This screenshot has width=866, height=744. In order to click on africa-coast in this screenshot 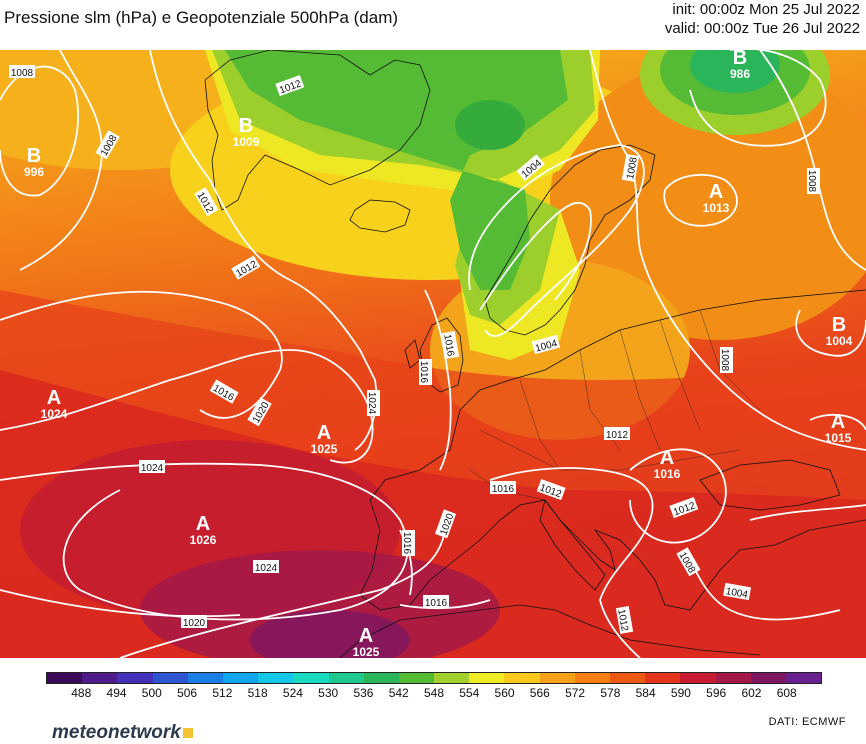, I will do `click(550, 631)`.